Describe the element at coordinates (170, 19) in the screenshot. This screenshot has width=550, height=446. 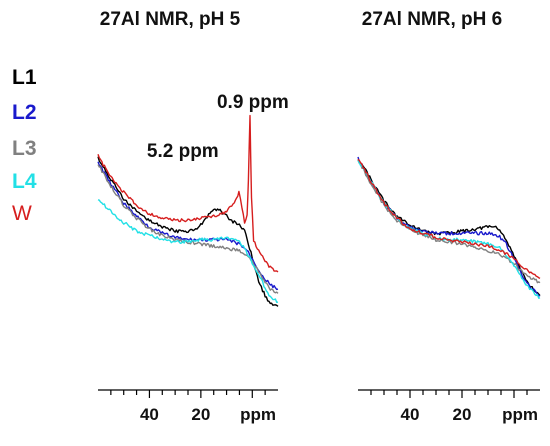
I see `panel-title: 27Al NMR, pH 5` at that location.